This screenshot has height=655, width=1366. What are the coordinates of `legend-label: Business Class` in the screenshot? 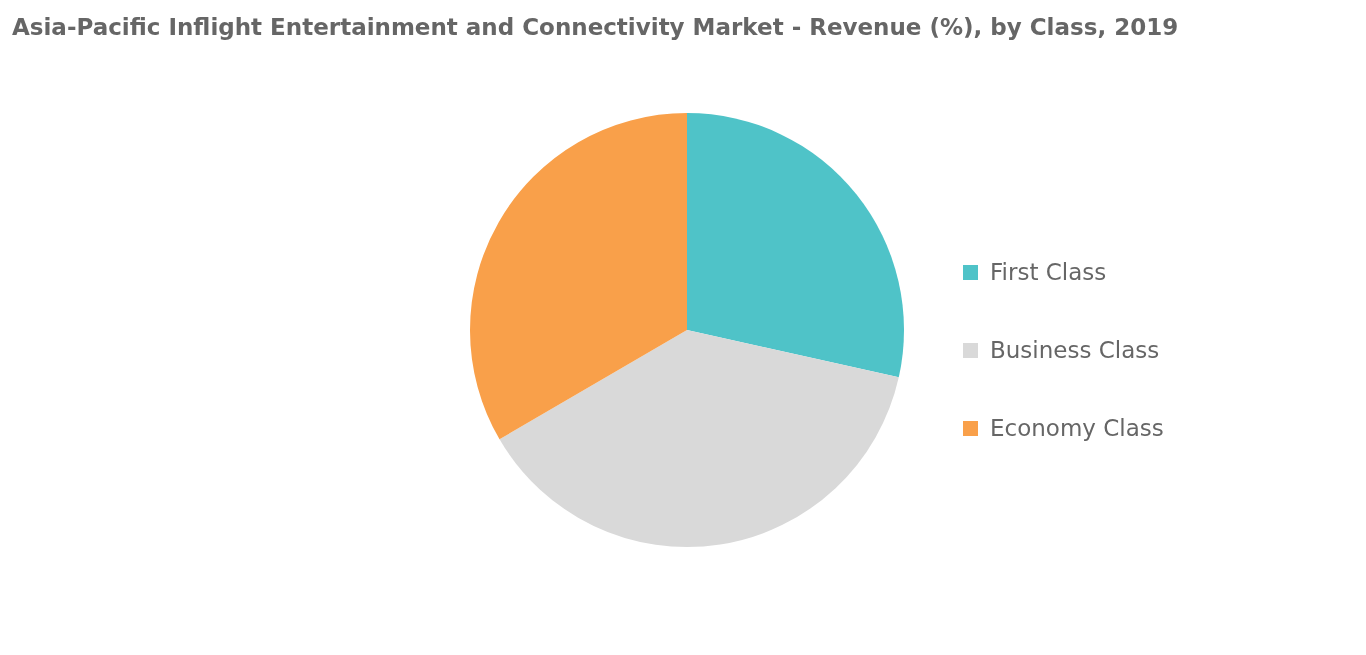 It's located at (1075, 350).